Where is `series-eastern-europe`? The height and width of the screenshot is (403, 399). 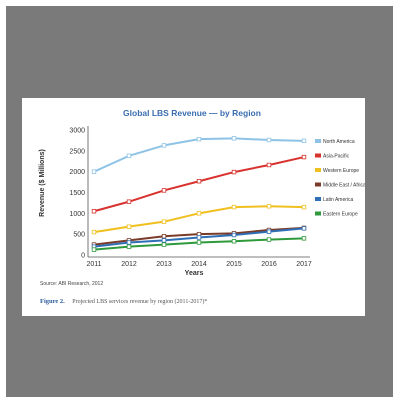
series-eastern-europe is located at coordinates (199, 244).